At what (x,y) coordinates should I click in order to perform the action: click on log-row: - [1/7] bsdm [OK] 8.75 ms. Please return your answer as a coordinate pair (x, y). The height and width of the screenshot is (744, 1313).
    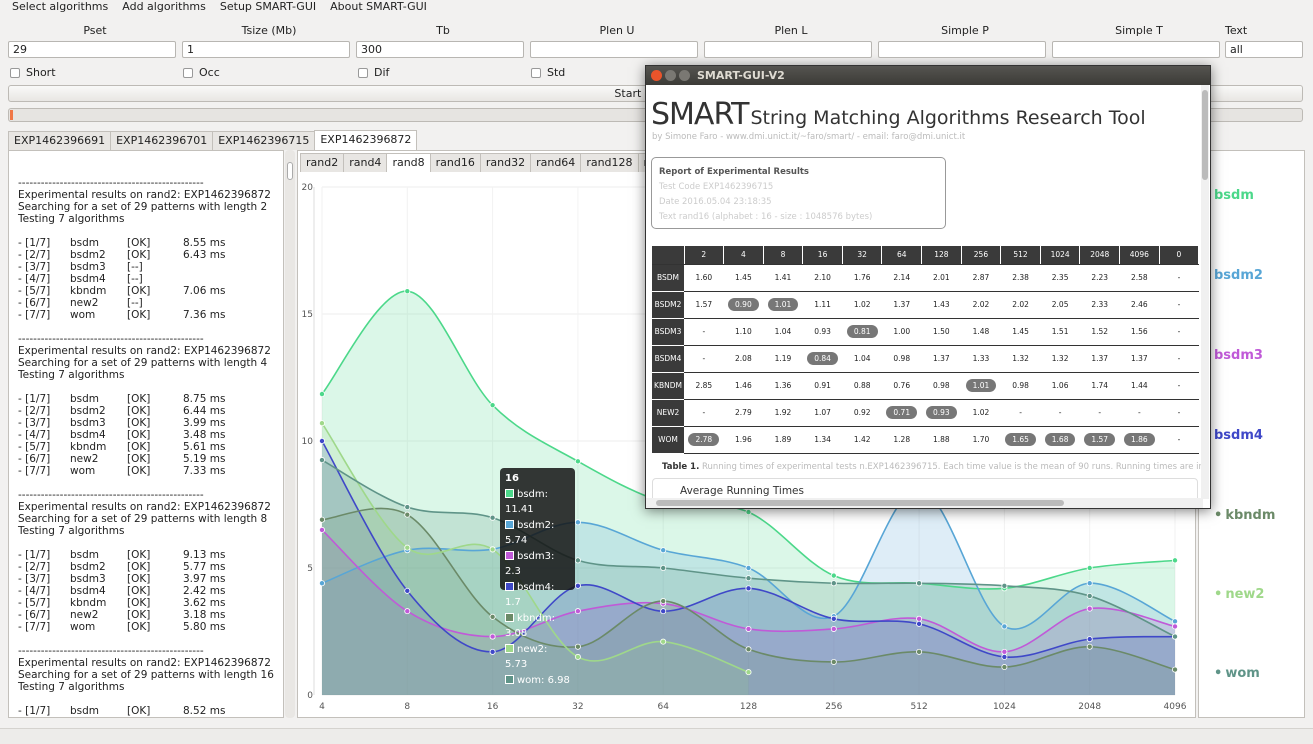
    Looking at the image, I should click on (150, 399).